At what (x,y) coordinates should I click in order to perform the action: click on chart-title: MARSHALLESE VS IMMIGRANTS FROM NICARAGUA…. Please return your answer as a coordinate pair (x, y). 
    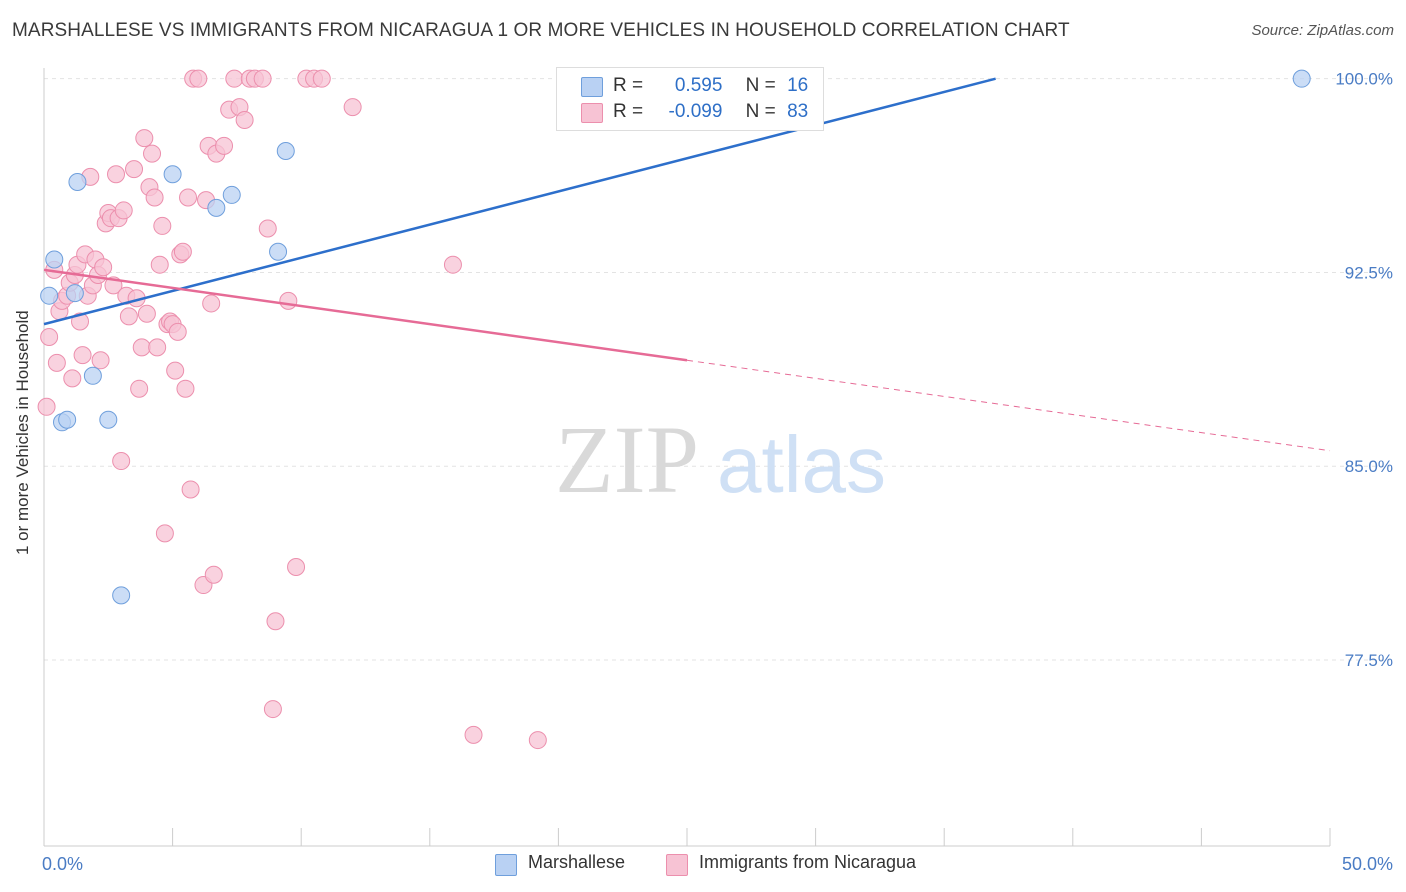
    Looking at the image, I should click on (541, 30).